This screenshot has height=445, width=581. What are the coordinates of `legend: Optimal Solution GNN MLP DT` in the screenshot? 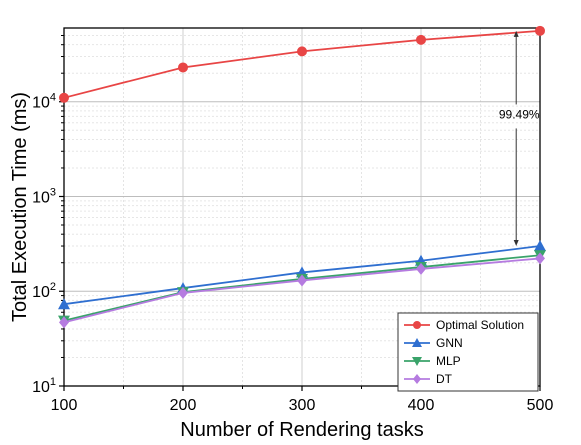 It's located at (468, 352).